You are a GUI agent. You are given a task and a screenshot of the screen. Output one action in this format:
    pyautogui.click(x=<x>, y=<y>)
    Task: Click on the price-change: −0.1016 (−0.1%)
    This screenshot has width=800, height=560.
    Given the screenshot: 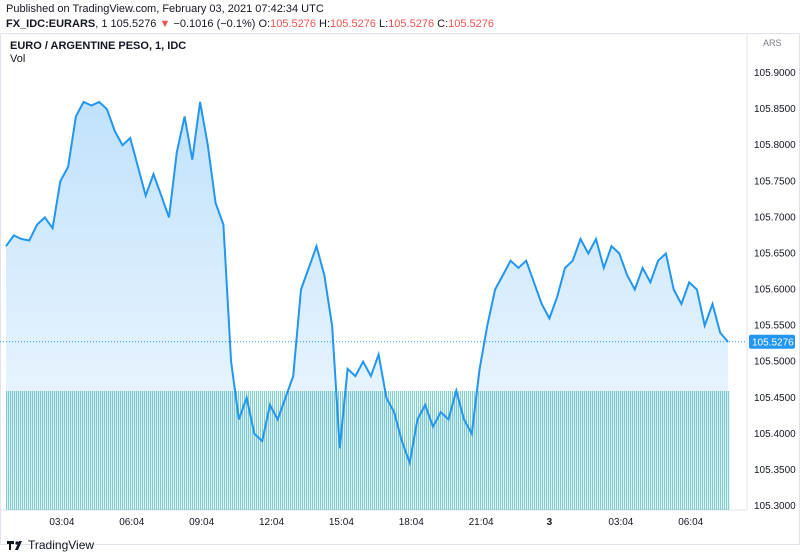 What is the action you would take?
    pyautogui.click(x=214, y=24)
    